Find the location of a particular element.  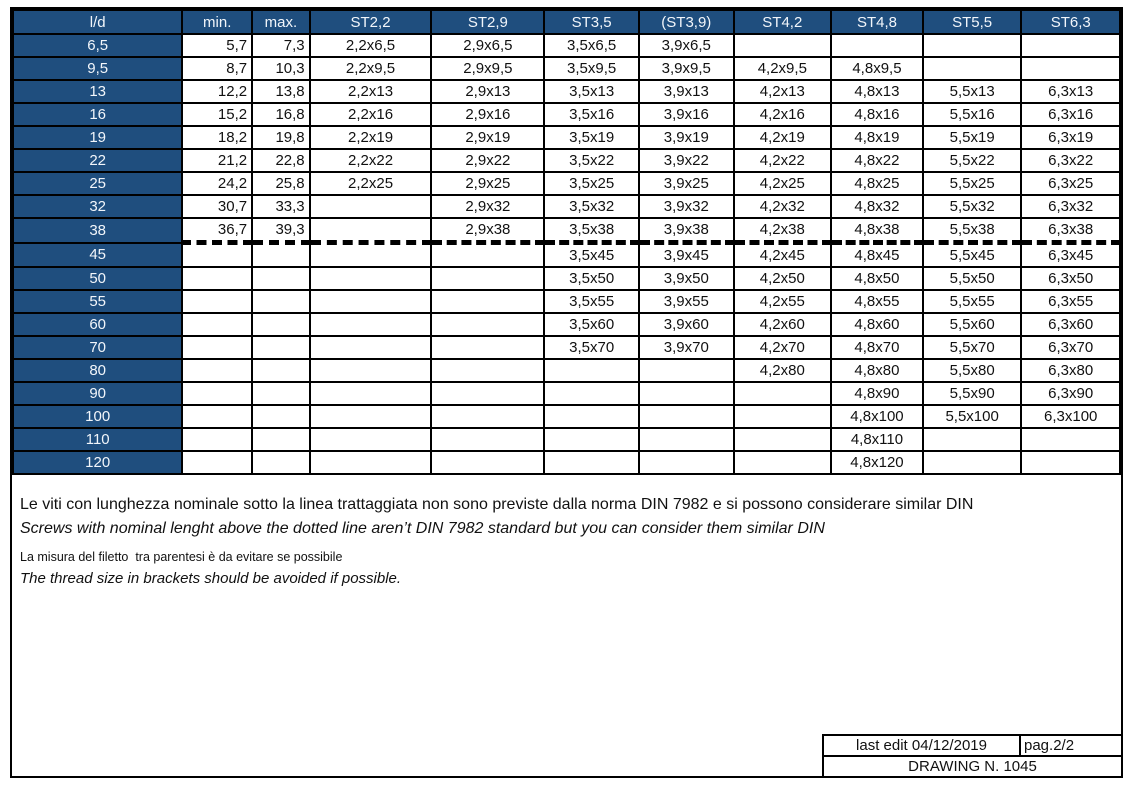

value-cell: 3,9x50 is located at coordinates (686, 278).